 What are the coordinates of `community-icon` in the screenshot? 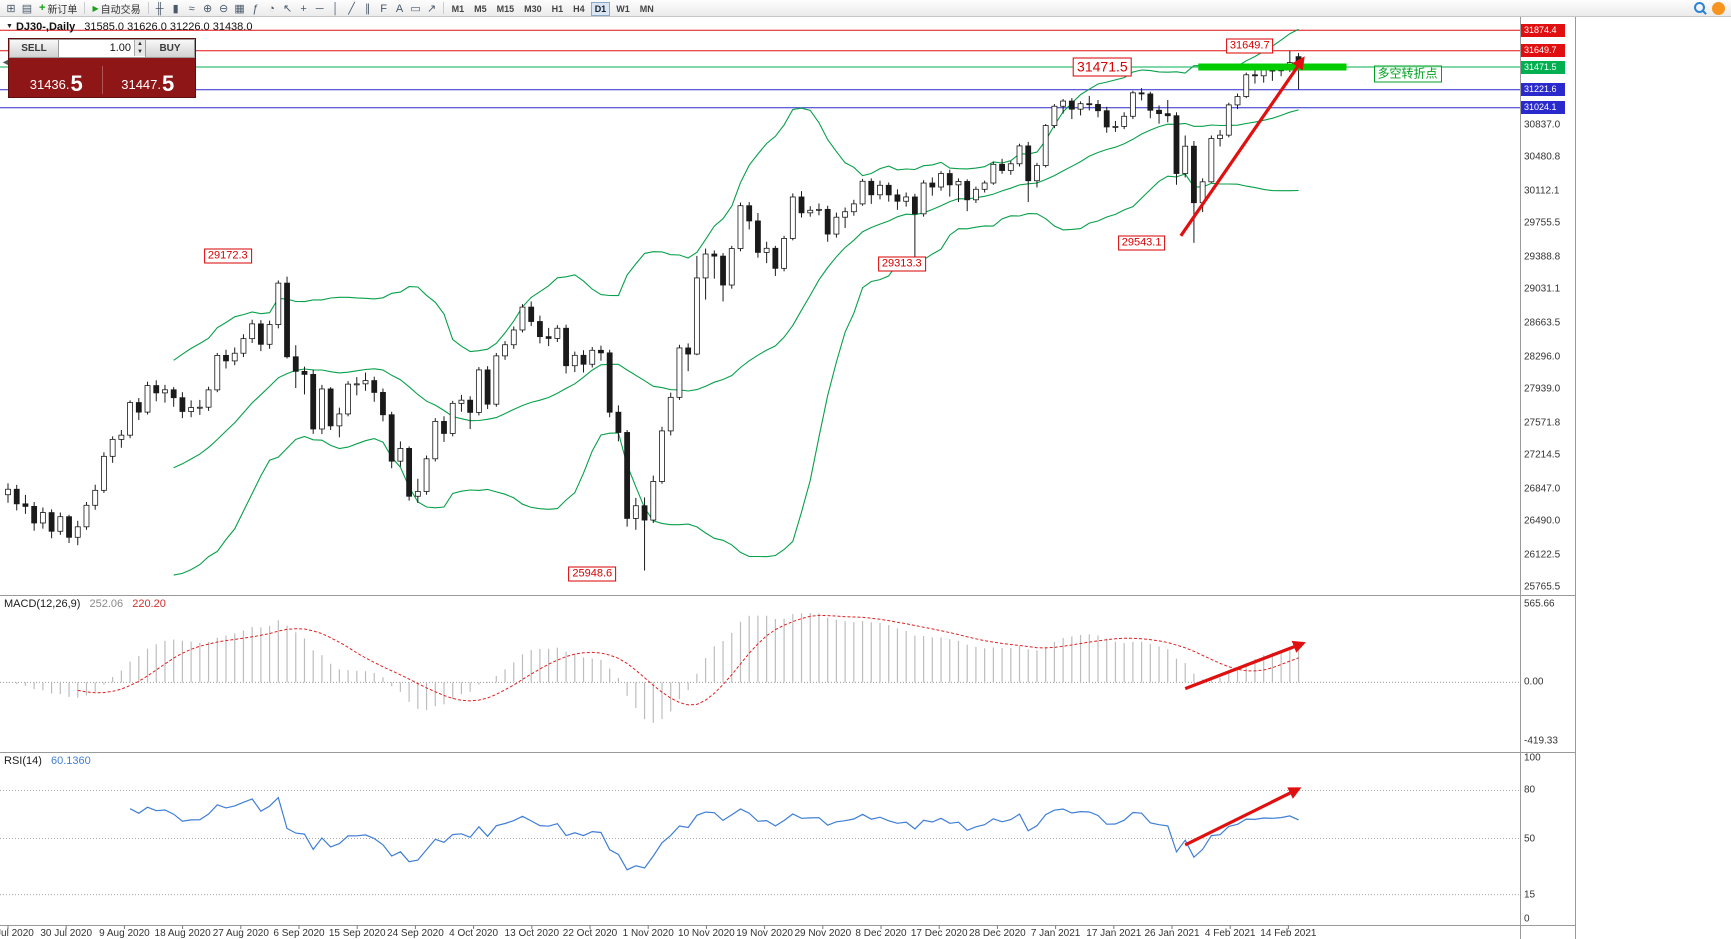 It's located at (1718, 8).